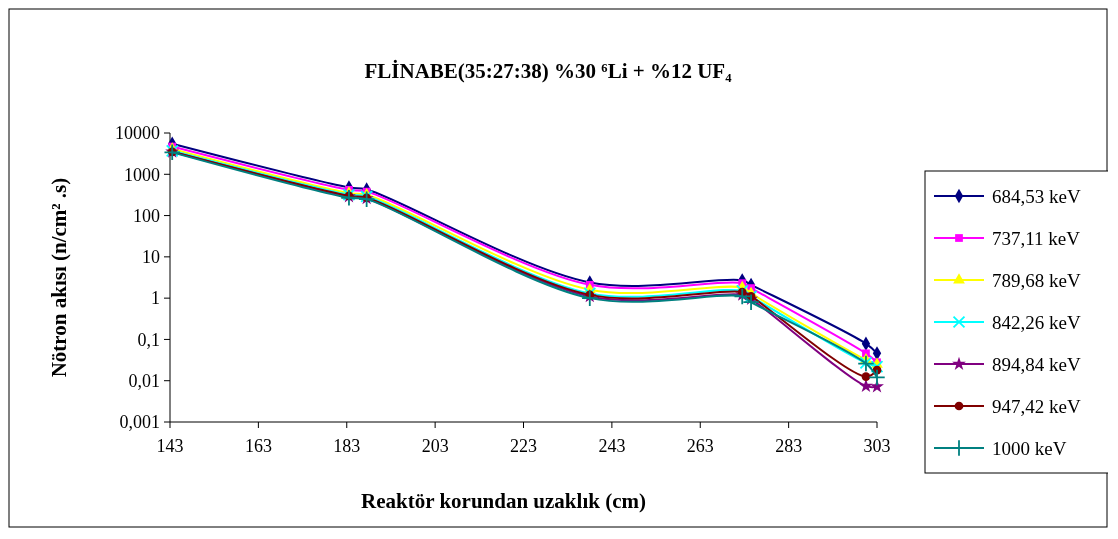  I want to click on legend-label: 684,53 keV, so click(1036, 196).